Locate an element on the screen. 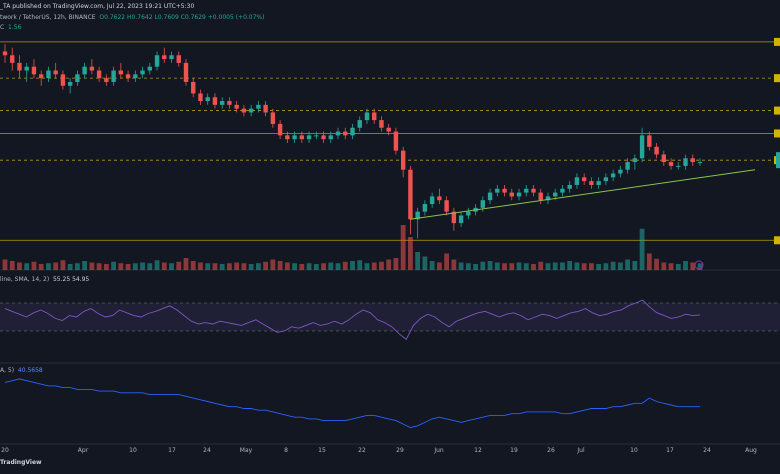 The height and width of the screenshot is (474, 780). time-axis-tick-label: May is located at coordinates (246, 450).